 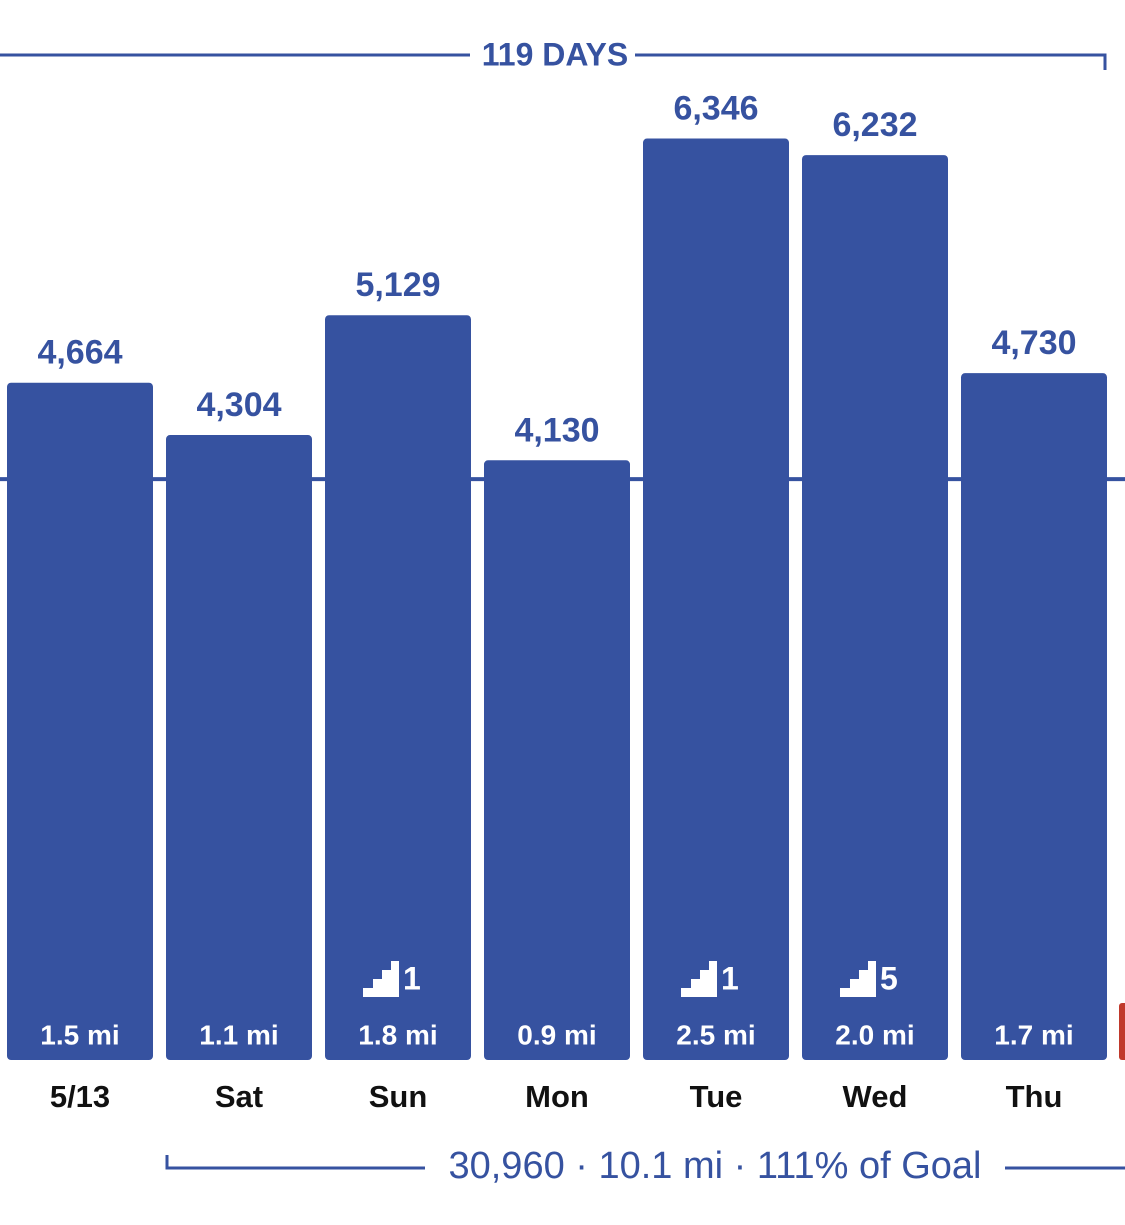 What do you see at coordinates (1033, 1034) in the screenshot?
I see `distance-label: 1.7 mi` at bounding box center [1033, 1034].